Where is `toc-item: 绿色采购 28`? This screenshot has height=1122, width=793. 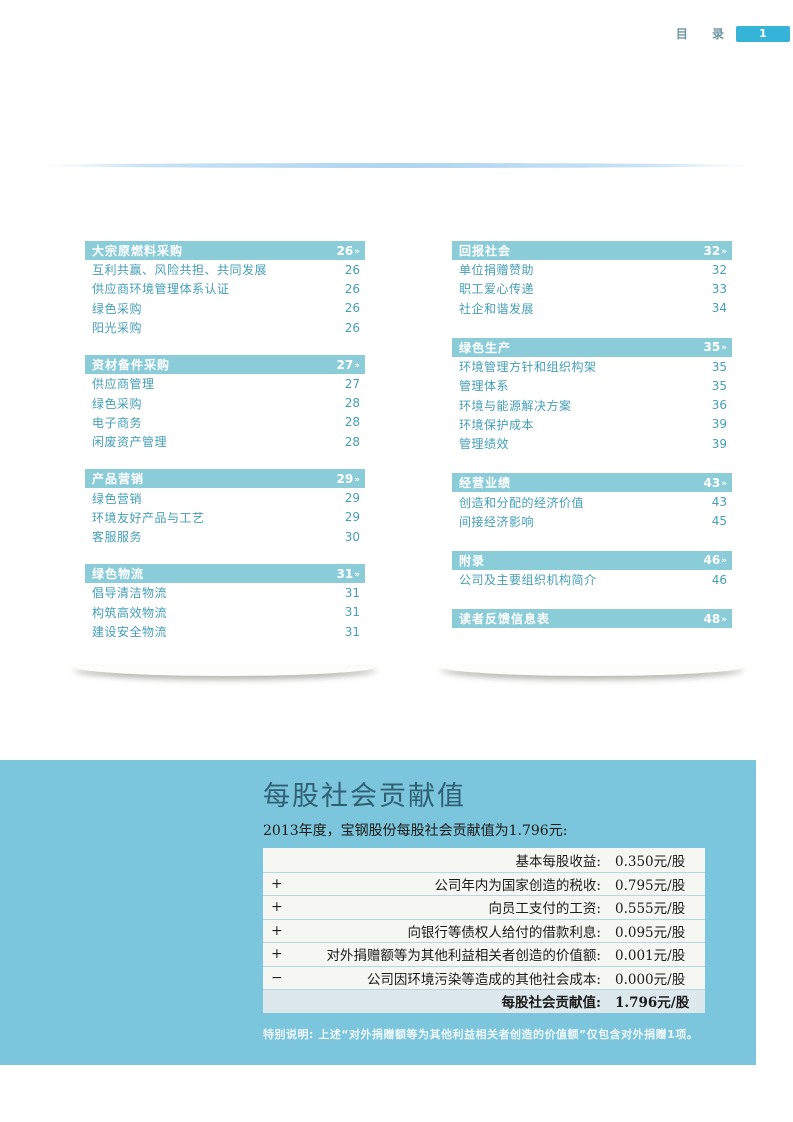 toc-item: 绿色采购 28 is located at coordinates (225, 402).